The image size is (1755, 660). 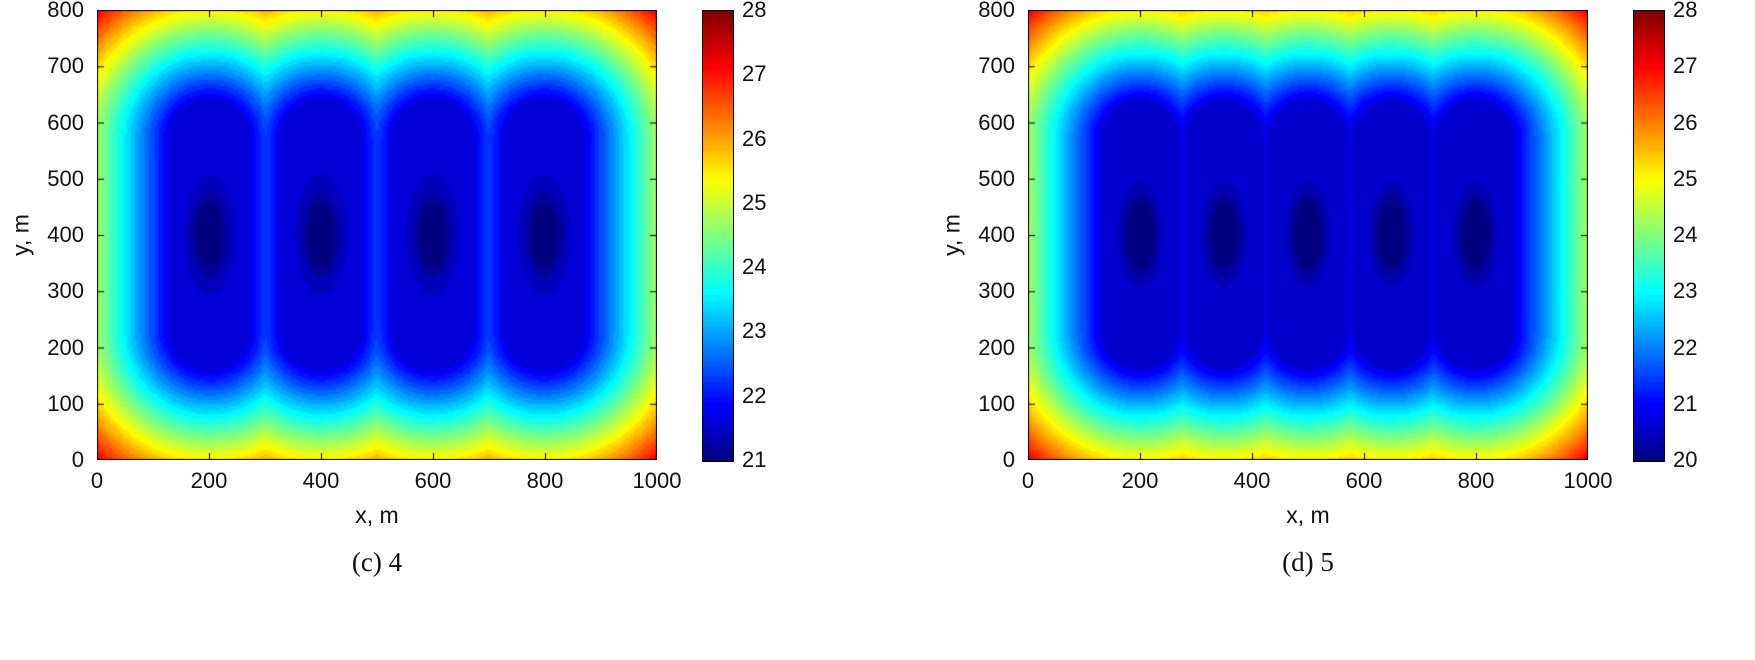 I want to click on colorbar-tick-labels-c: 28 27 26 25 24 23 22 21, so click(x=772, y=236).